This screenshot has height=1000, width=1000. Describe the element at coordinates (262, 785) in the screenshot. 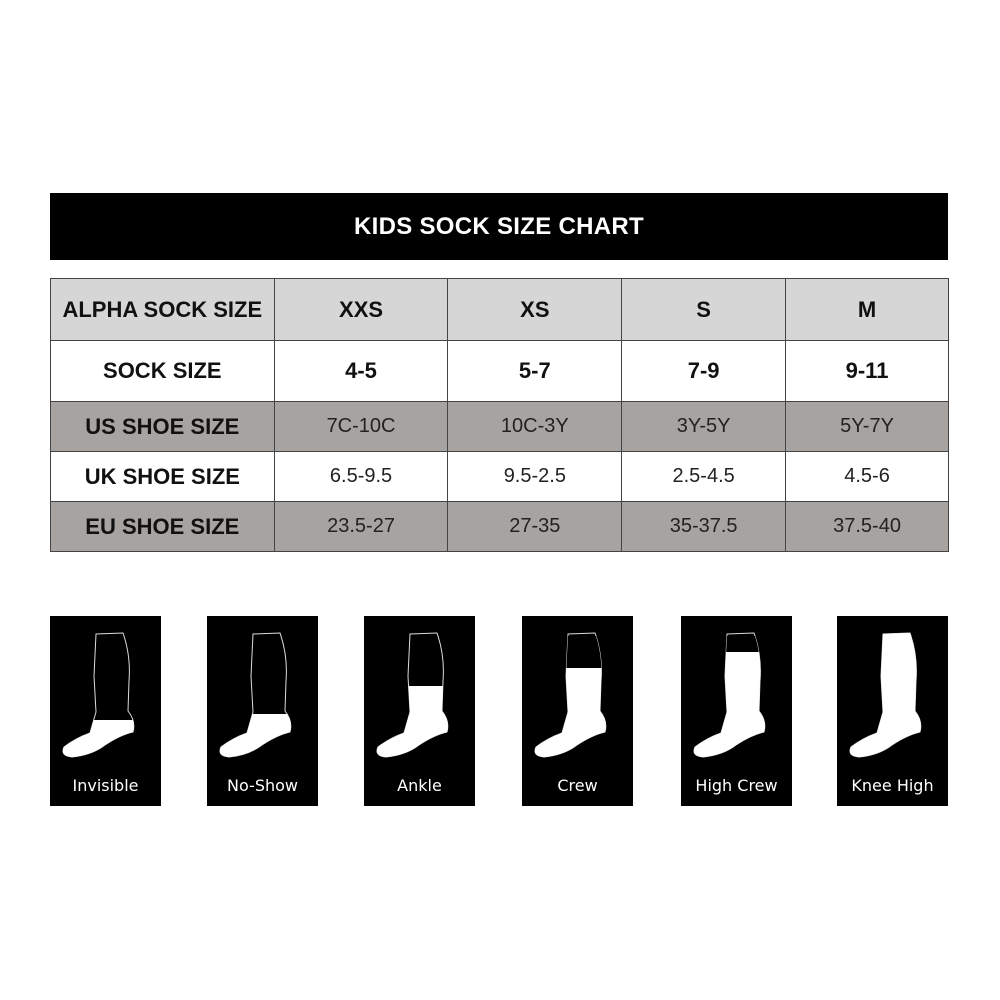

I see `sock-style-label: No-Show` at that location.